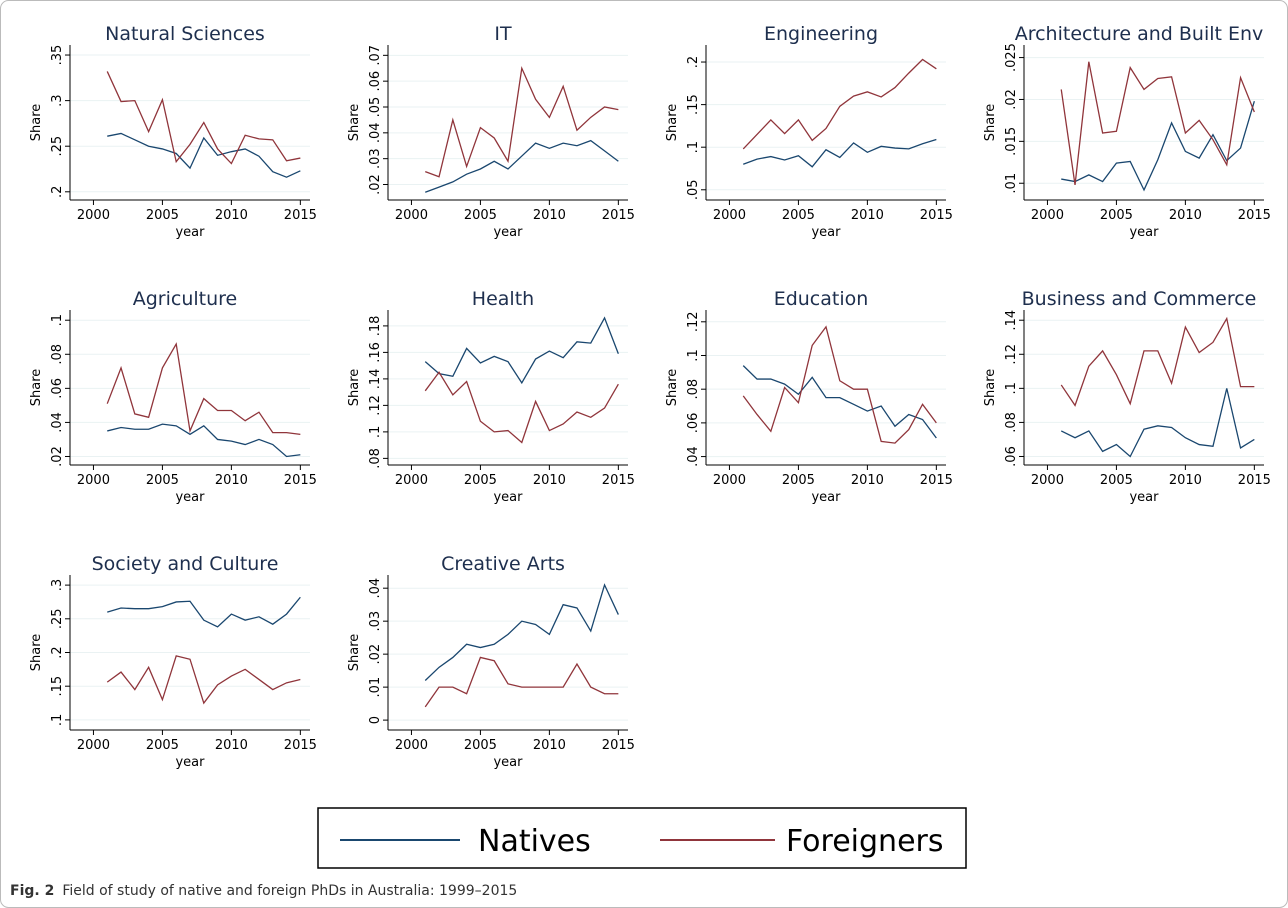  I want to click on chart-title: Creative Arts, so click(503, 564).